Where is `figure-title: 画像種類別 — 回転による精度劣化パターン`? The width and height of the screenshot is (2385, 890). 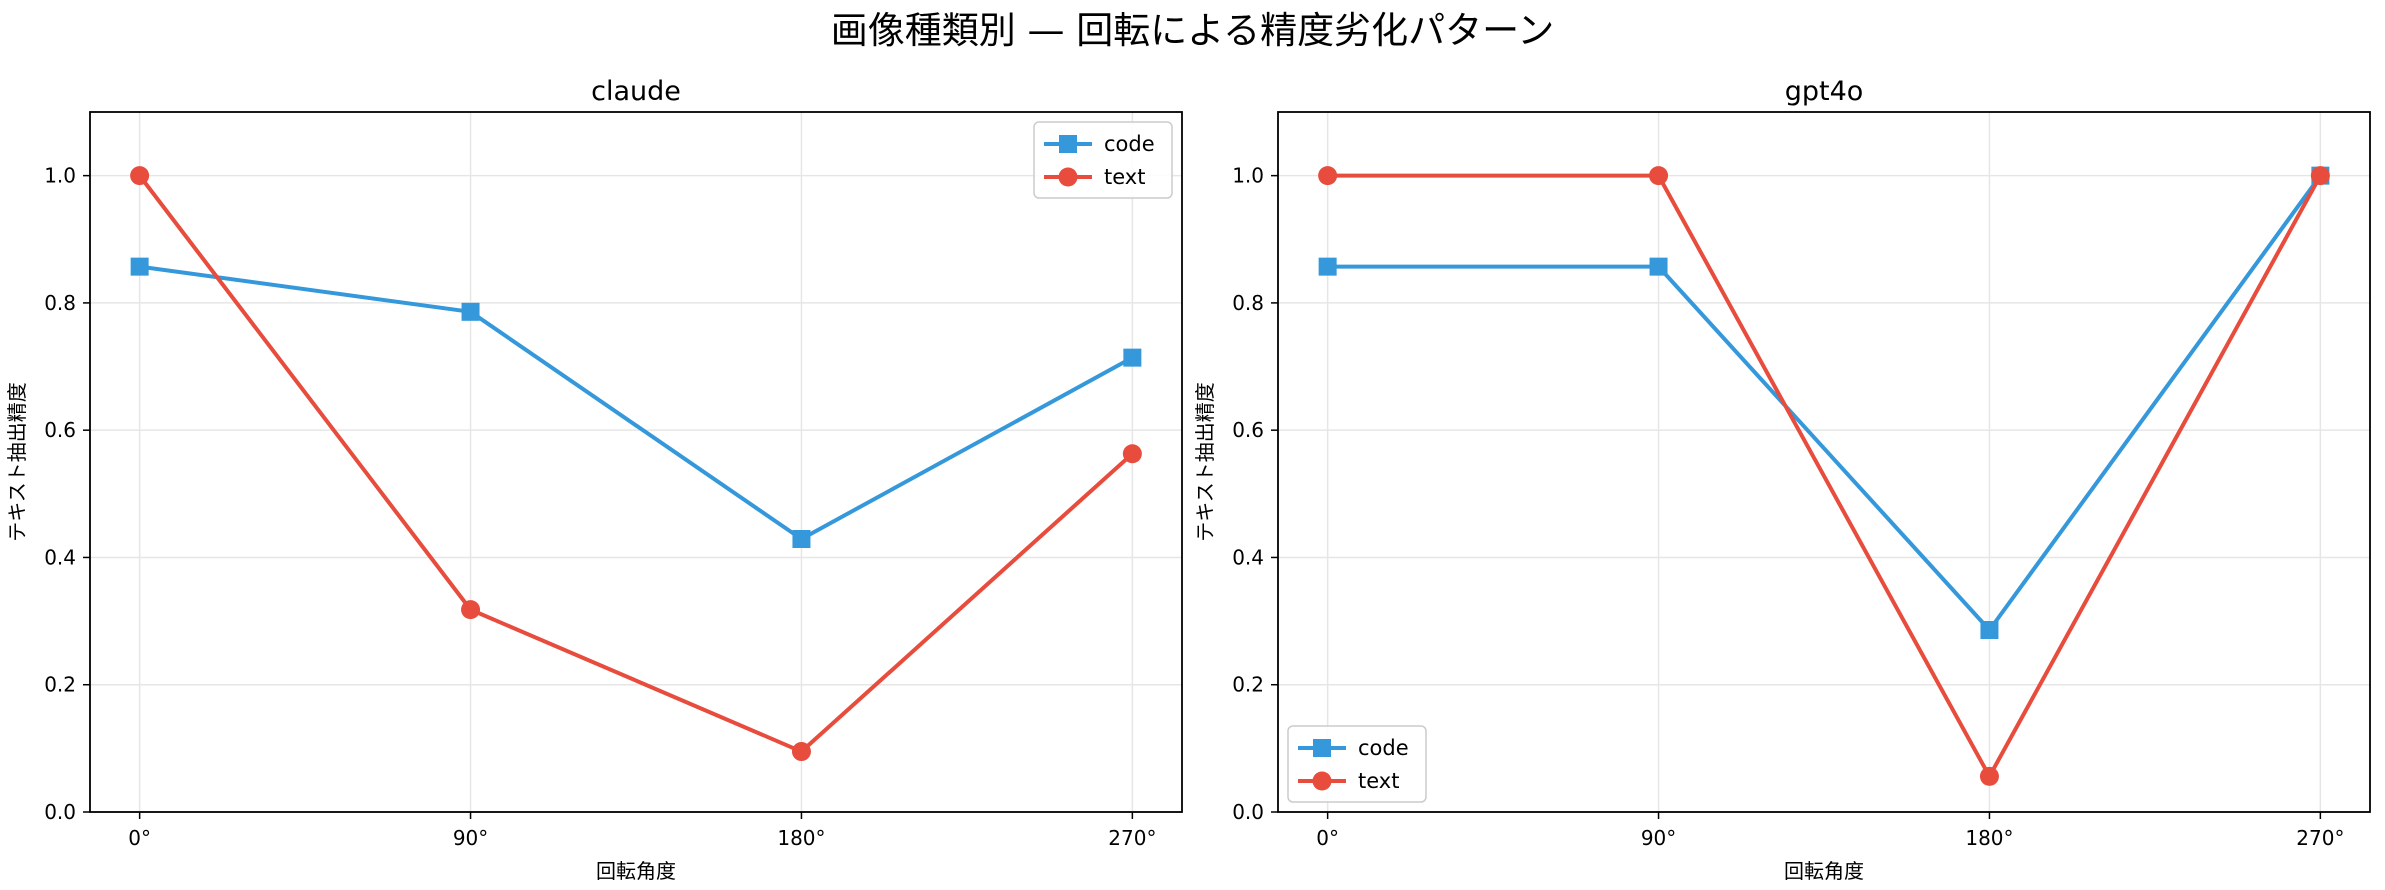
figure-title: 画像種類別 — 回転による精度劣化パターン is located at coordinates (1192, 30).